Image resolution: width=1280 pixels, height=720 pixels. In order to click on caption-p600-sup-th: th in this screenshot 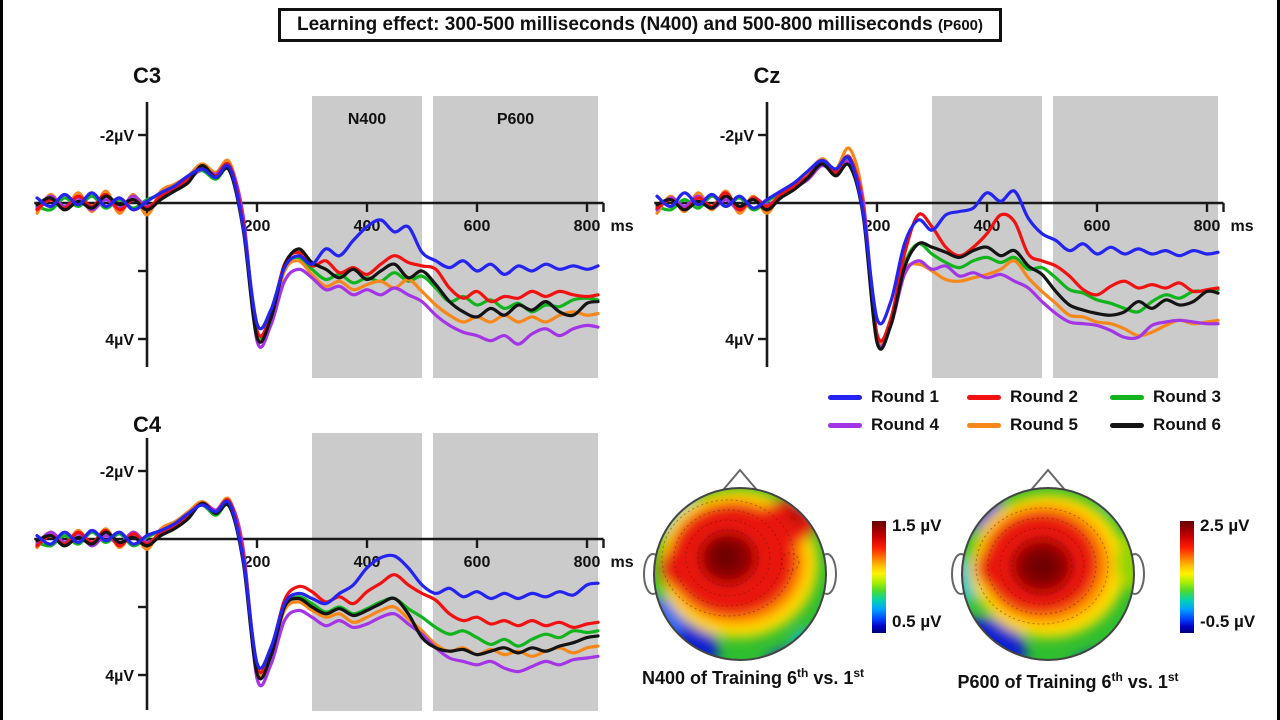, I will do `click(1117, 677)`.